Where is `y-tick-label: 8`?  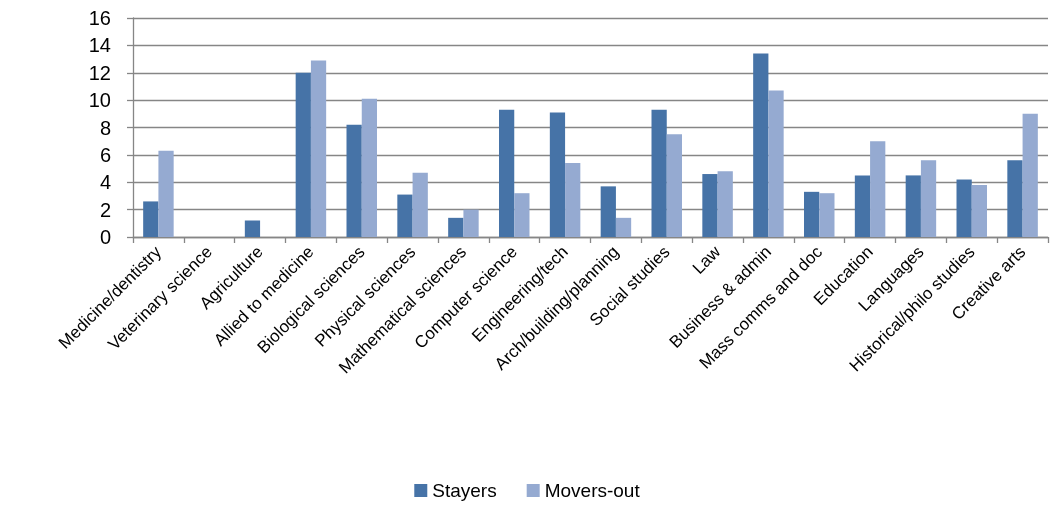 y-tick-label: 8 is located at coordinates (105, 127).